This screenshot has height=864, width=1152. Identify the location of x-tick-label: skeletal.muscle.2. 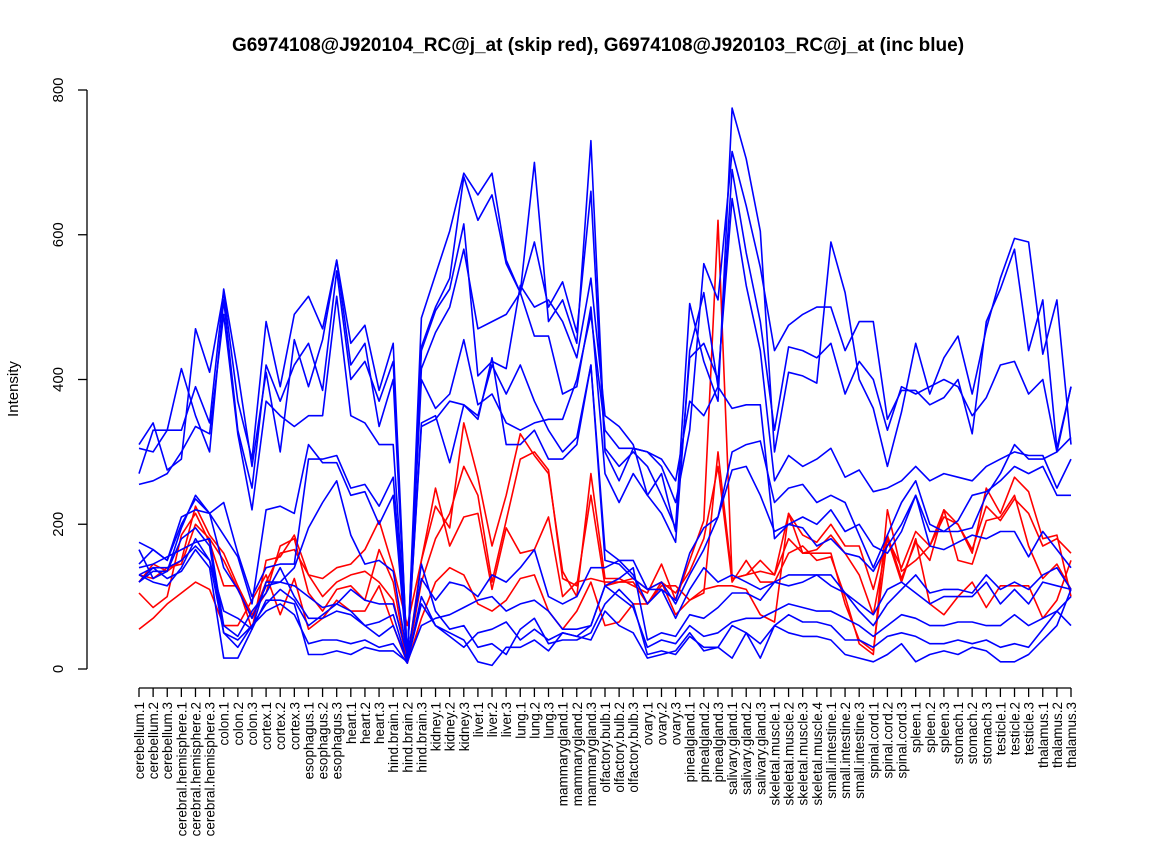
(789, 754).